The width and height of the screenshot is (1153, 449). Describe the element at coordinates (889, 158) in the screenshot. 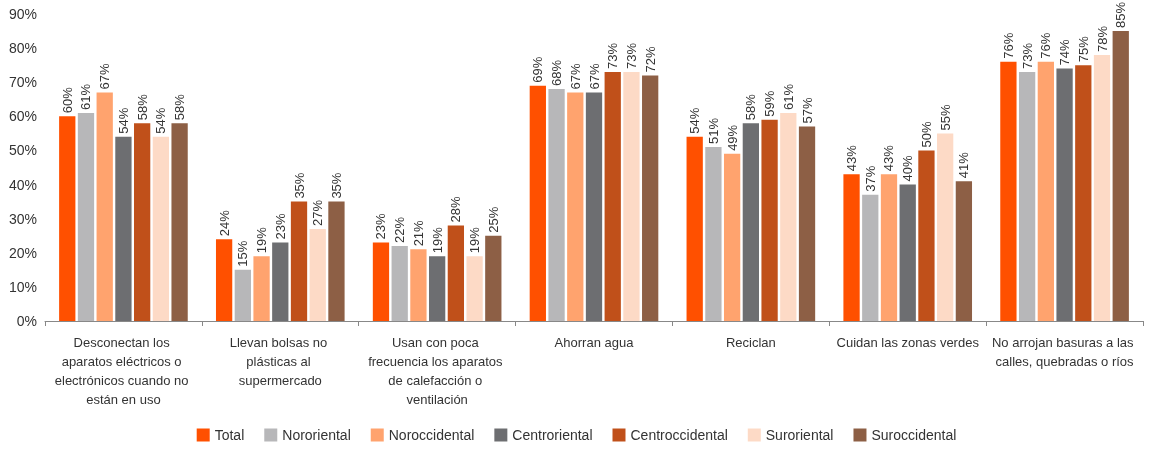

I see `data-label: 43%` at that location.